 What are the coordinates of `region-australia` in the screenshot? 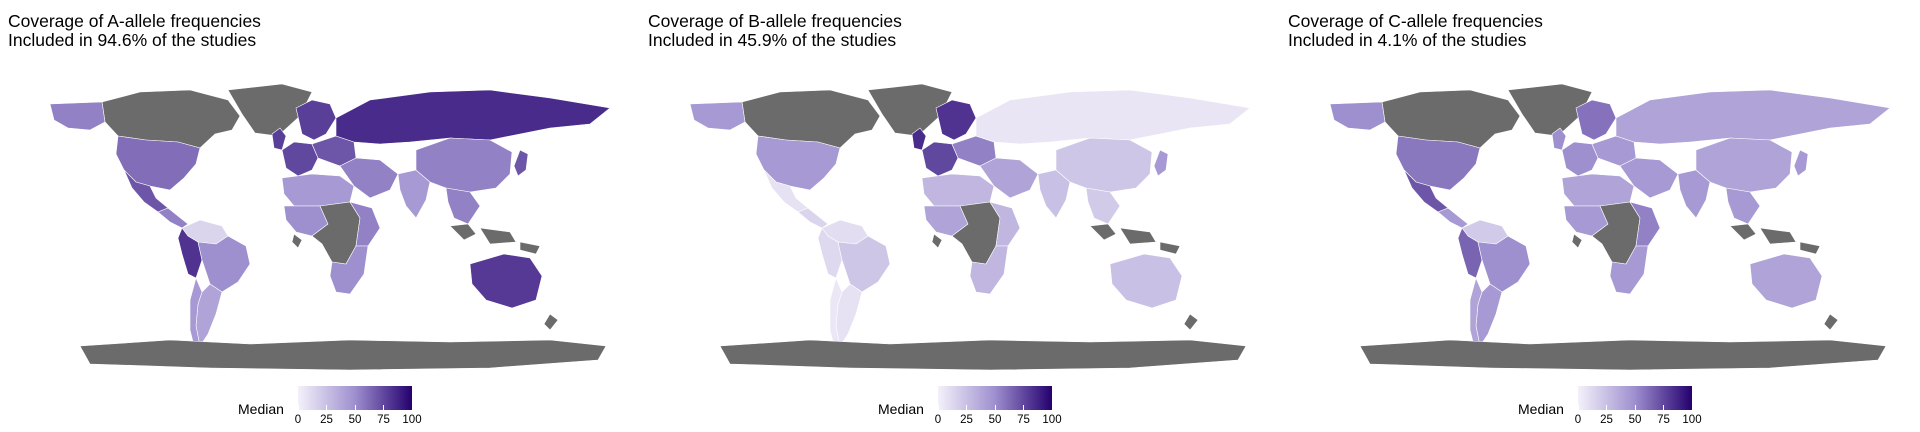 It's located at (506, 281).